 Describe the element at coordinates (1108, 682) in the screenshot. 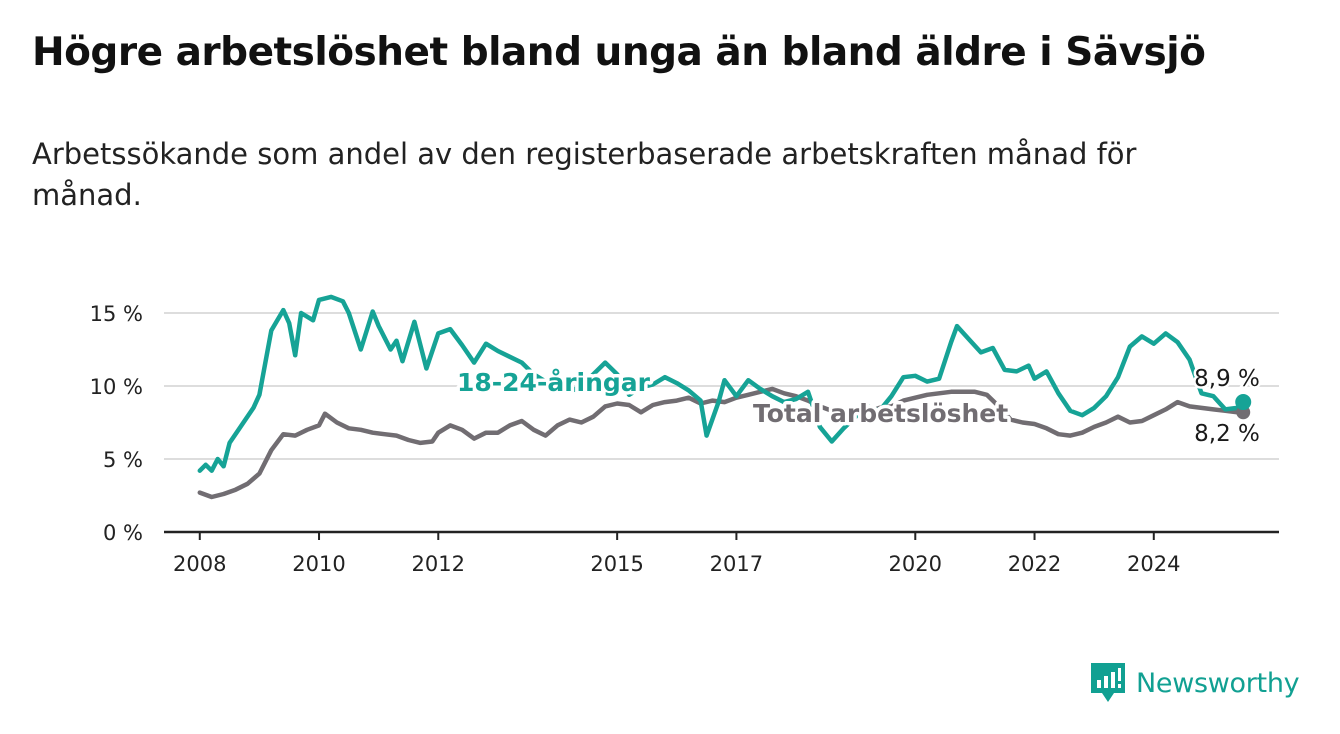

I see `newsworthy-logo-icon` at that location.